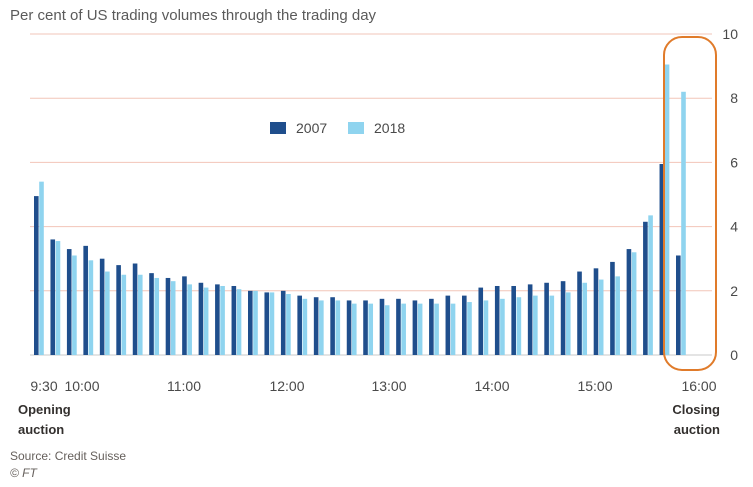  What do you see at coordinates (278, 128) in the screenshot?
I see `legend-swatch-2007` at bounding box center [278, 128].